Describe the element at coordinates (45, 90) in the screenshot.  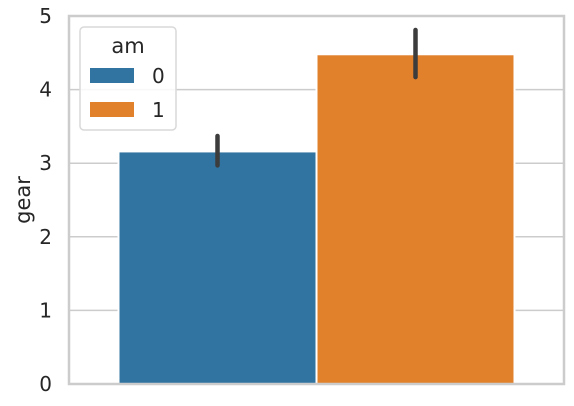
I see `y-tick-label: 4` at that location.